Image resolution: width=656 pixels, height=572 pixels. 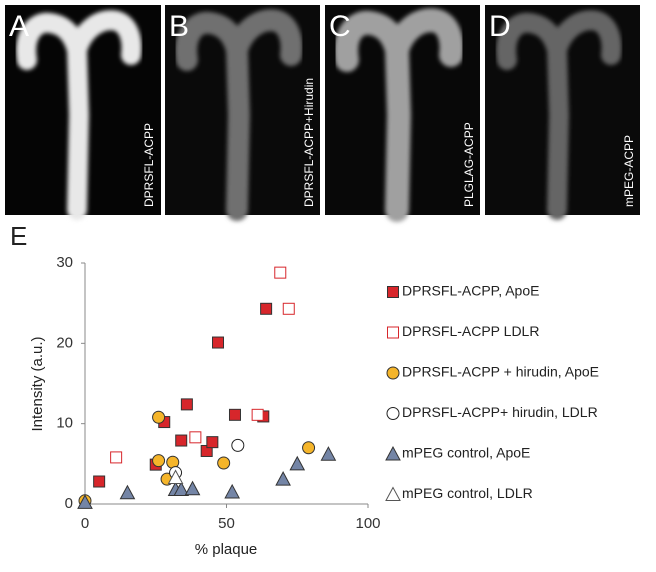 What do you see at coordinates (226, 523) in the screenshot?
I see `x-tick-label: 50` at bounding box center [226, 523].